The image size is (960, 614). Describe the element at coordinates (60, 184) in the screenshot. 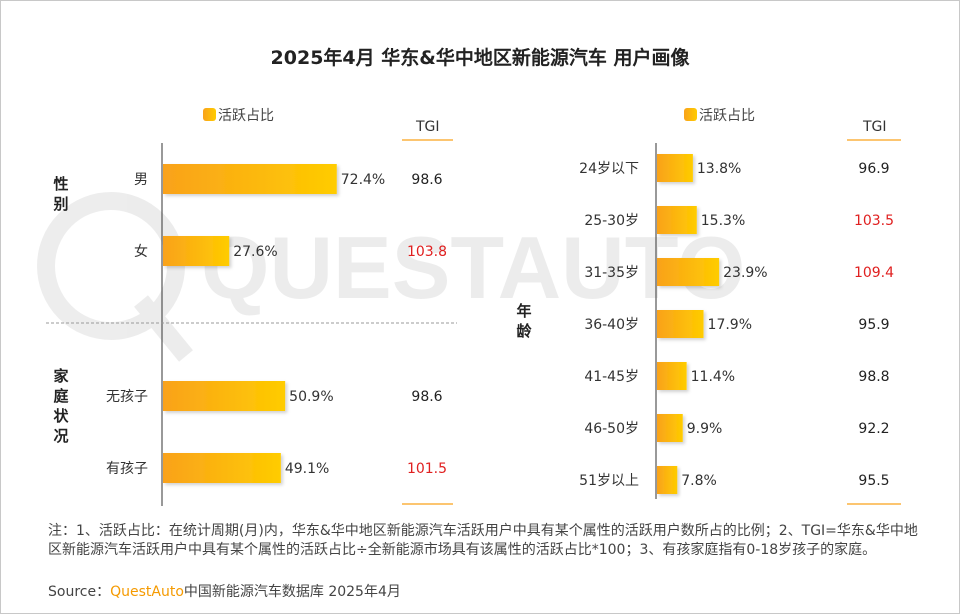

I see `group-label-char: 性` at that location.